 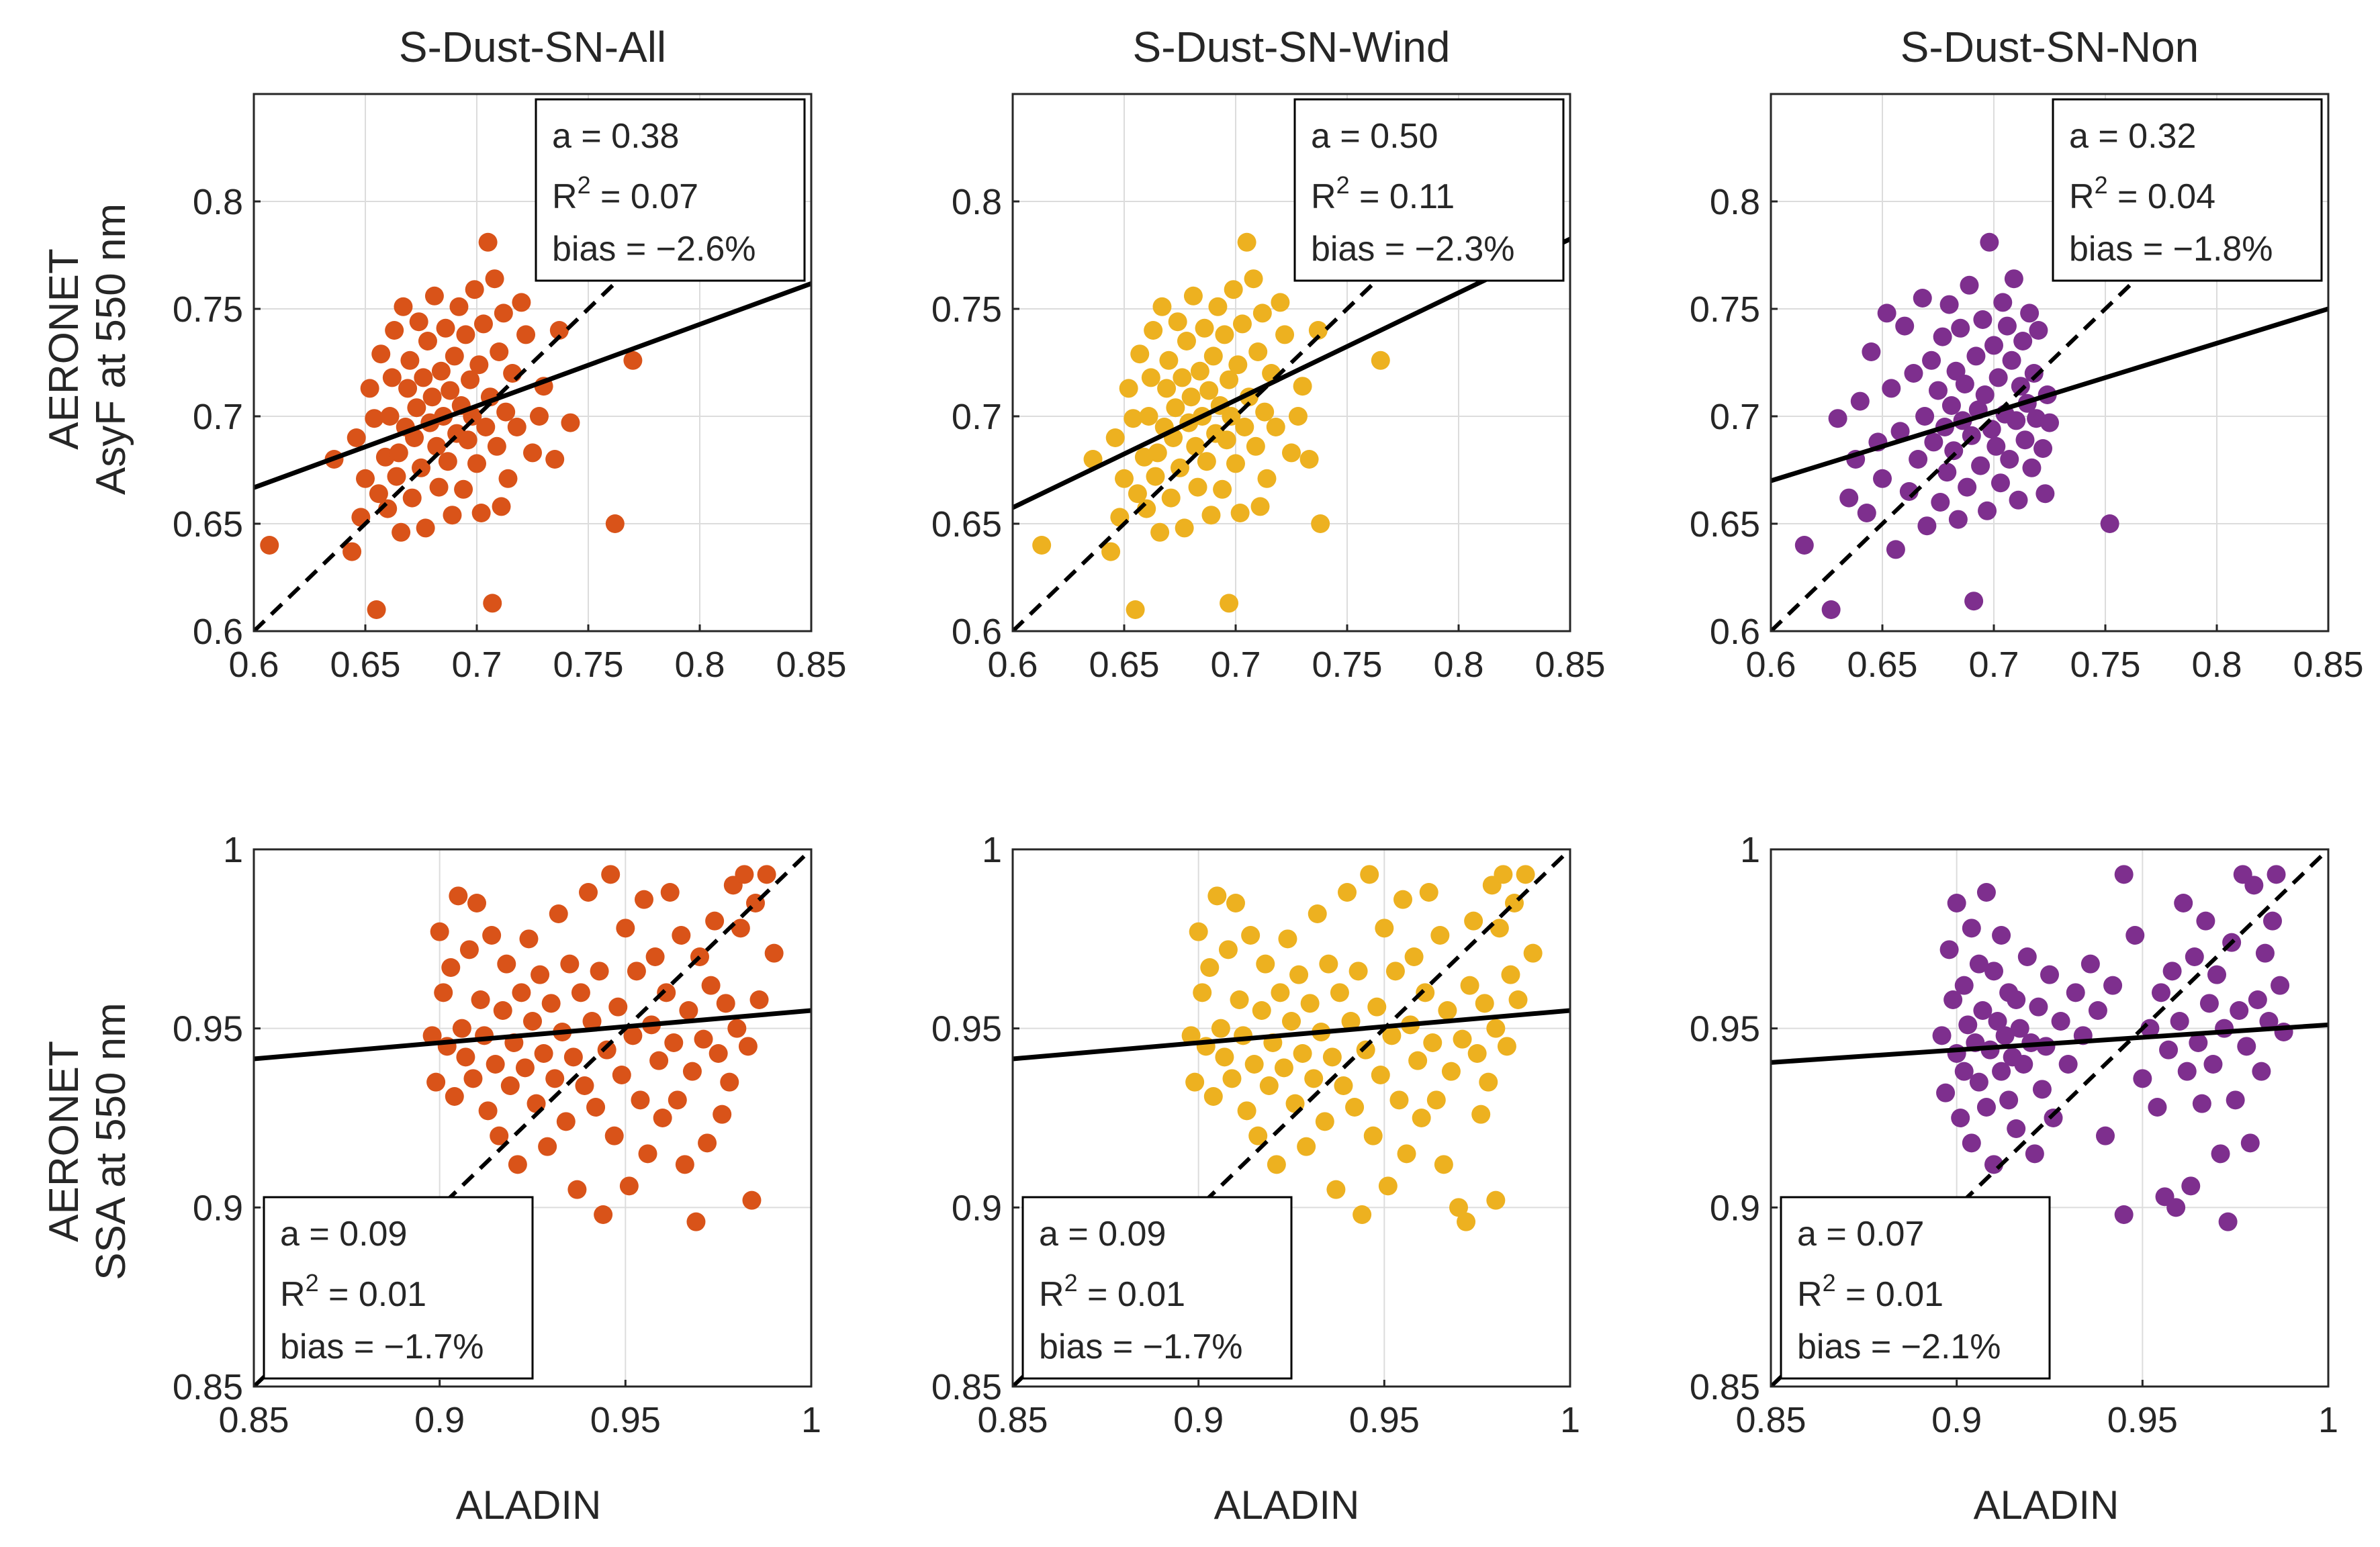 I want to click on y-tick-label: 0.6, so click(x=1735, y=632).